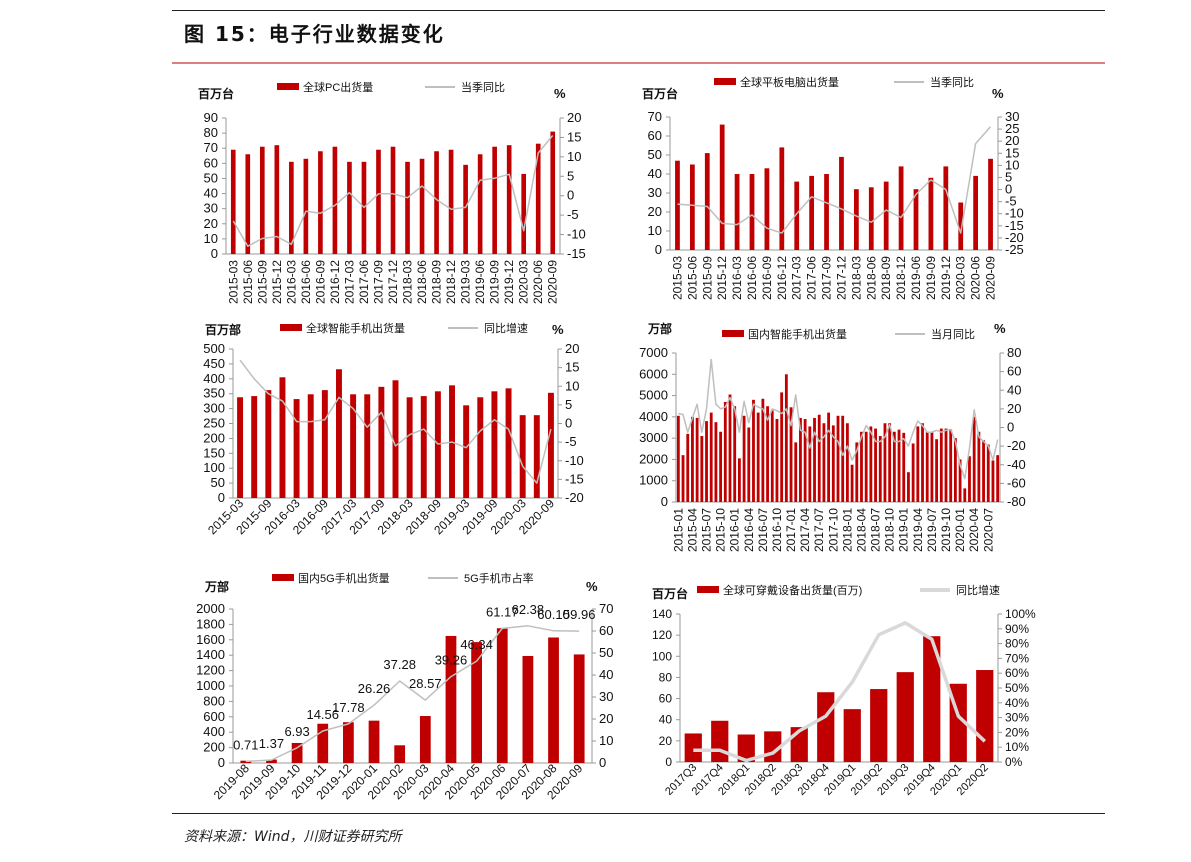 The image size is (1191, 862). Describe the element at coordinates (558, 329) in the screenshot. I see `right-unit: %` at that location.